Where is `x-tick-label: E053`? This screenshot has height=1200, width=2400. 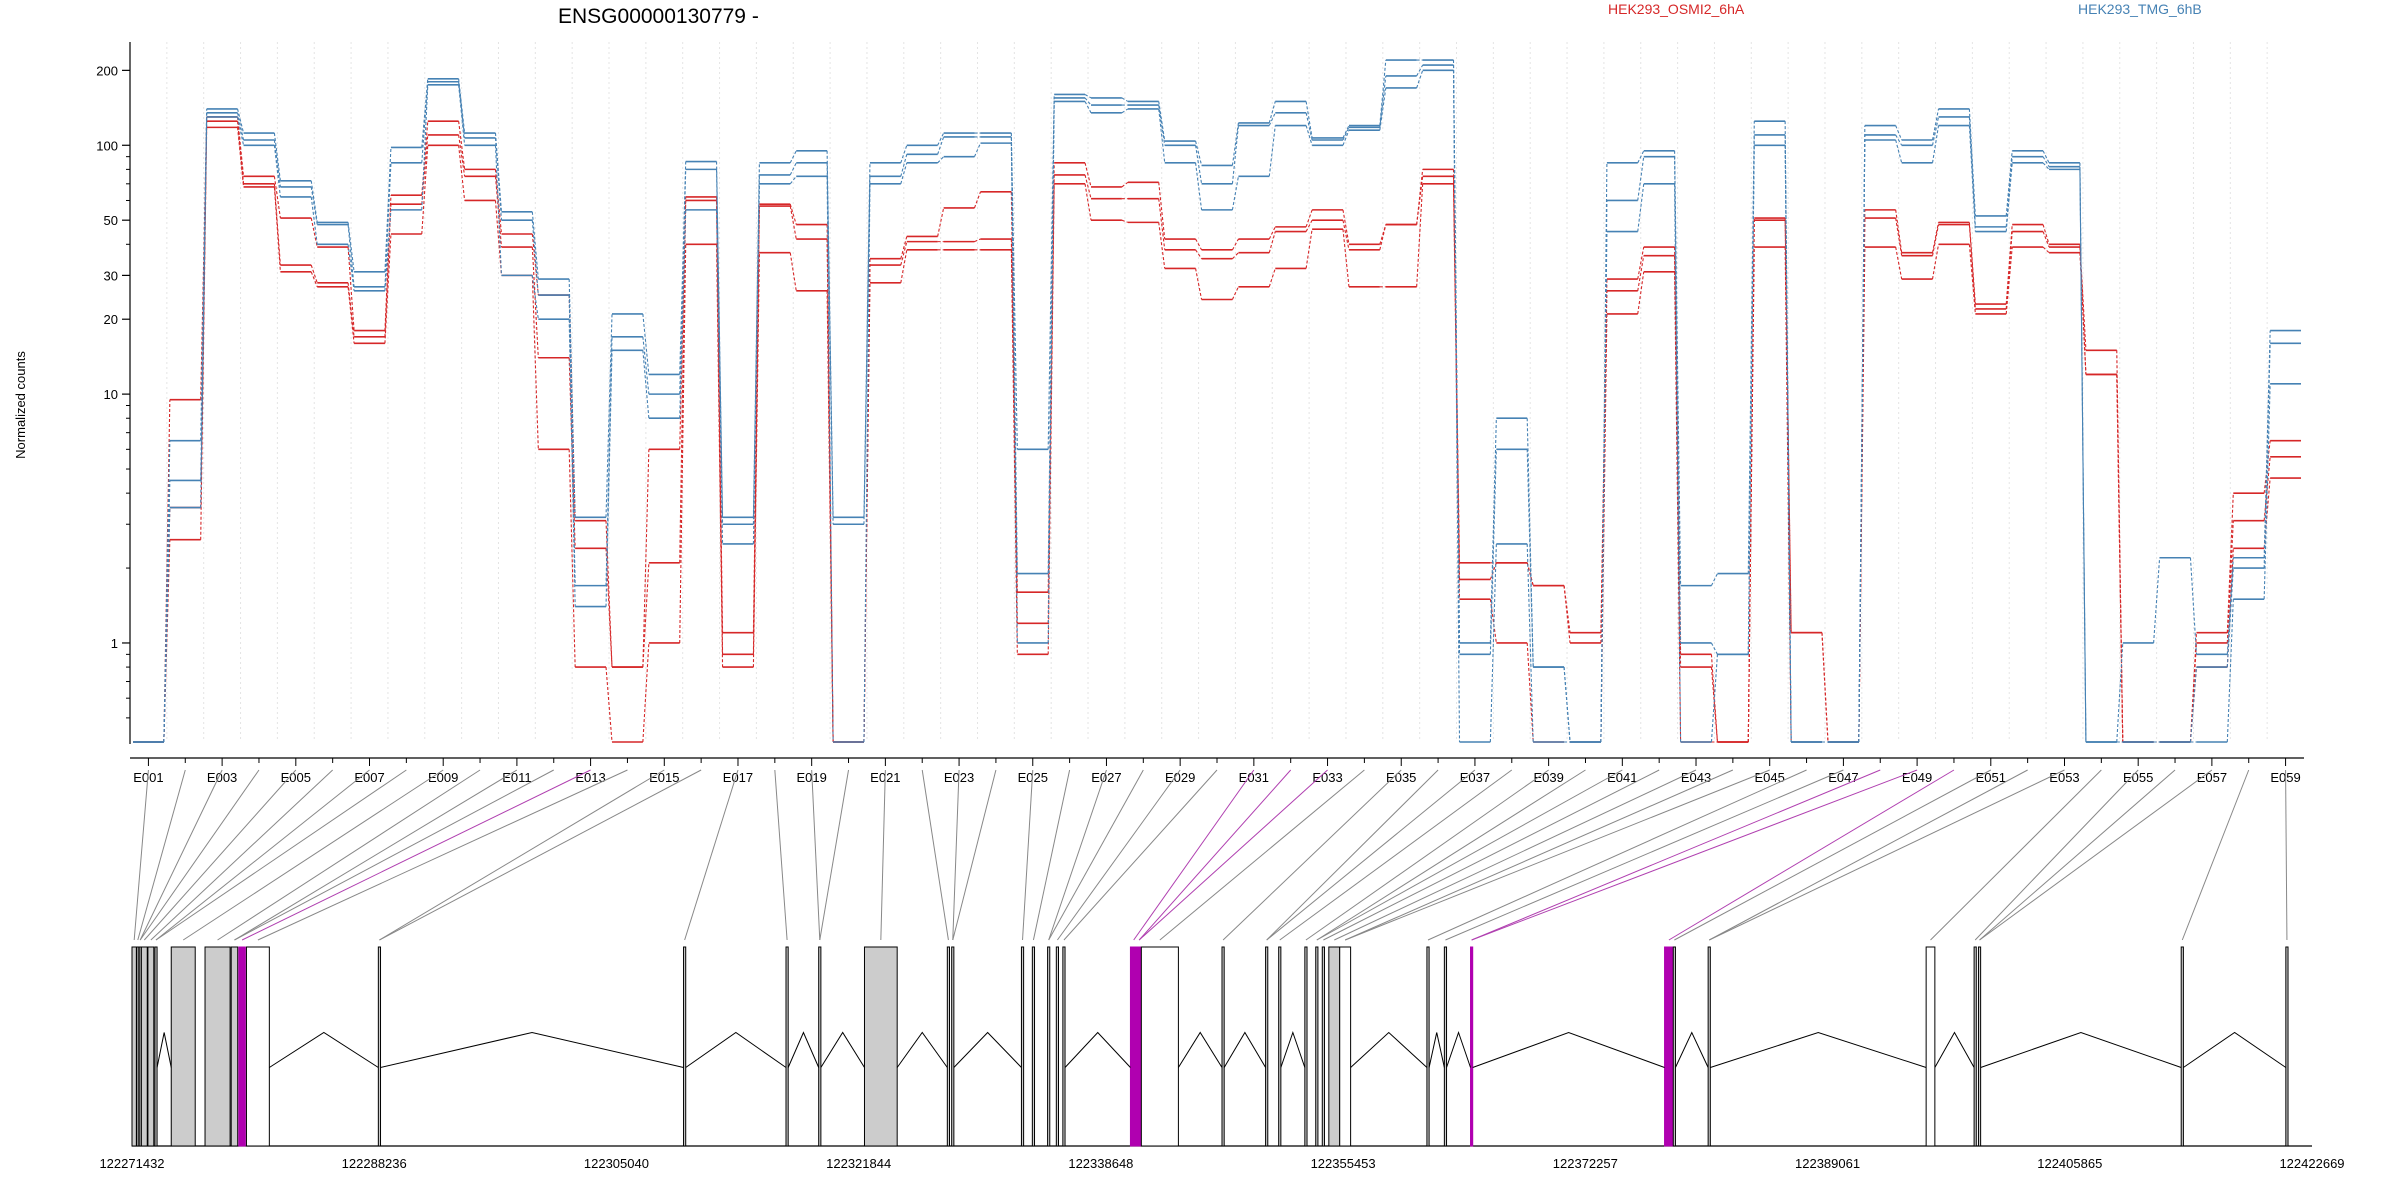 x-tick-label: E053 is located at coordinates (2064, 777).